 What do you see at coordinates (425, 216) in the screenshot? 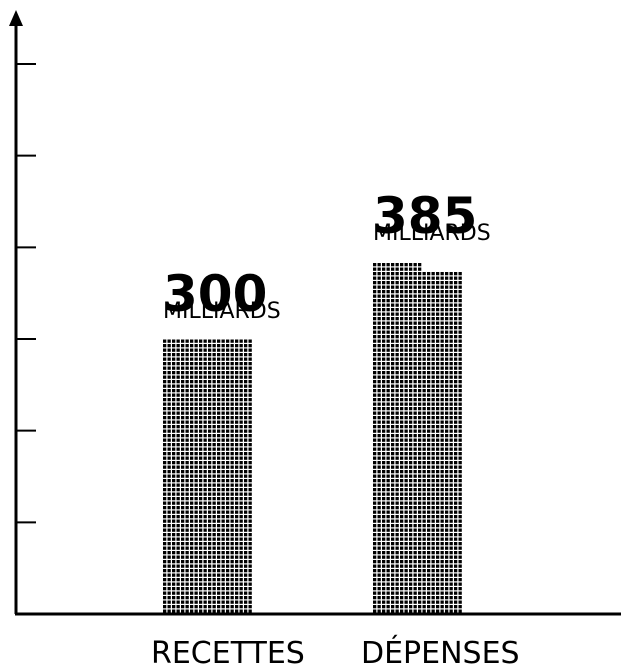
I see `value-label: 385` at bounding box center [425, 216].